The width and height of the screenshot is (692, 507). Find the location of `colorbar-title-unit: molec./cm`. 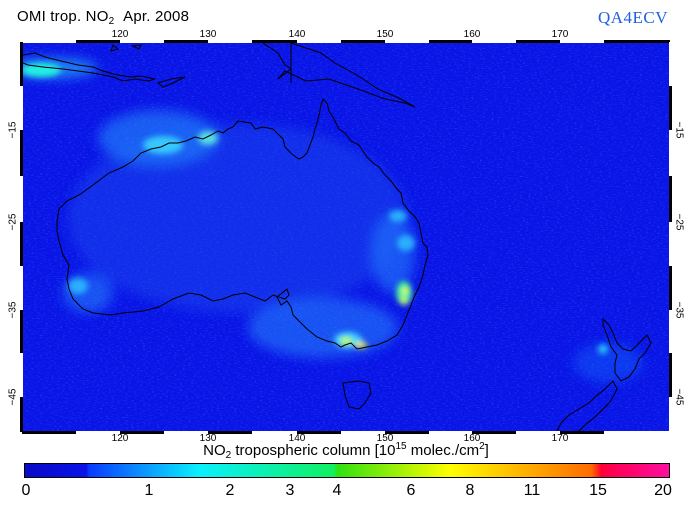

colorbar-title-unit: molec./cm is located at coordinates (443, 450).